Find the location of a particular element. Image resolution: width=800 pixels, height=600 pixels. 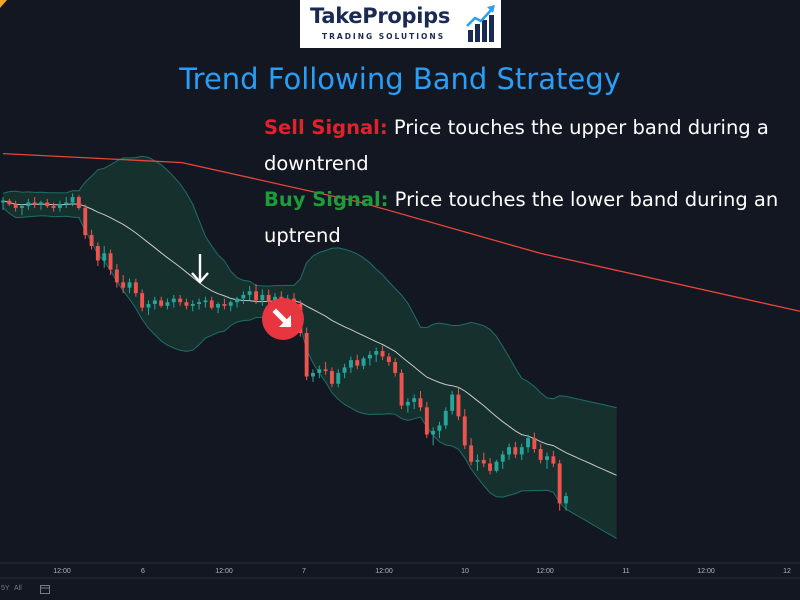

range-5y-button: 5Y is located at coordinates (5, 588).